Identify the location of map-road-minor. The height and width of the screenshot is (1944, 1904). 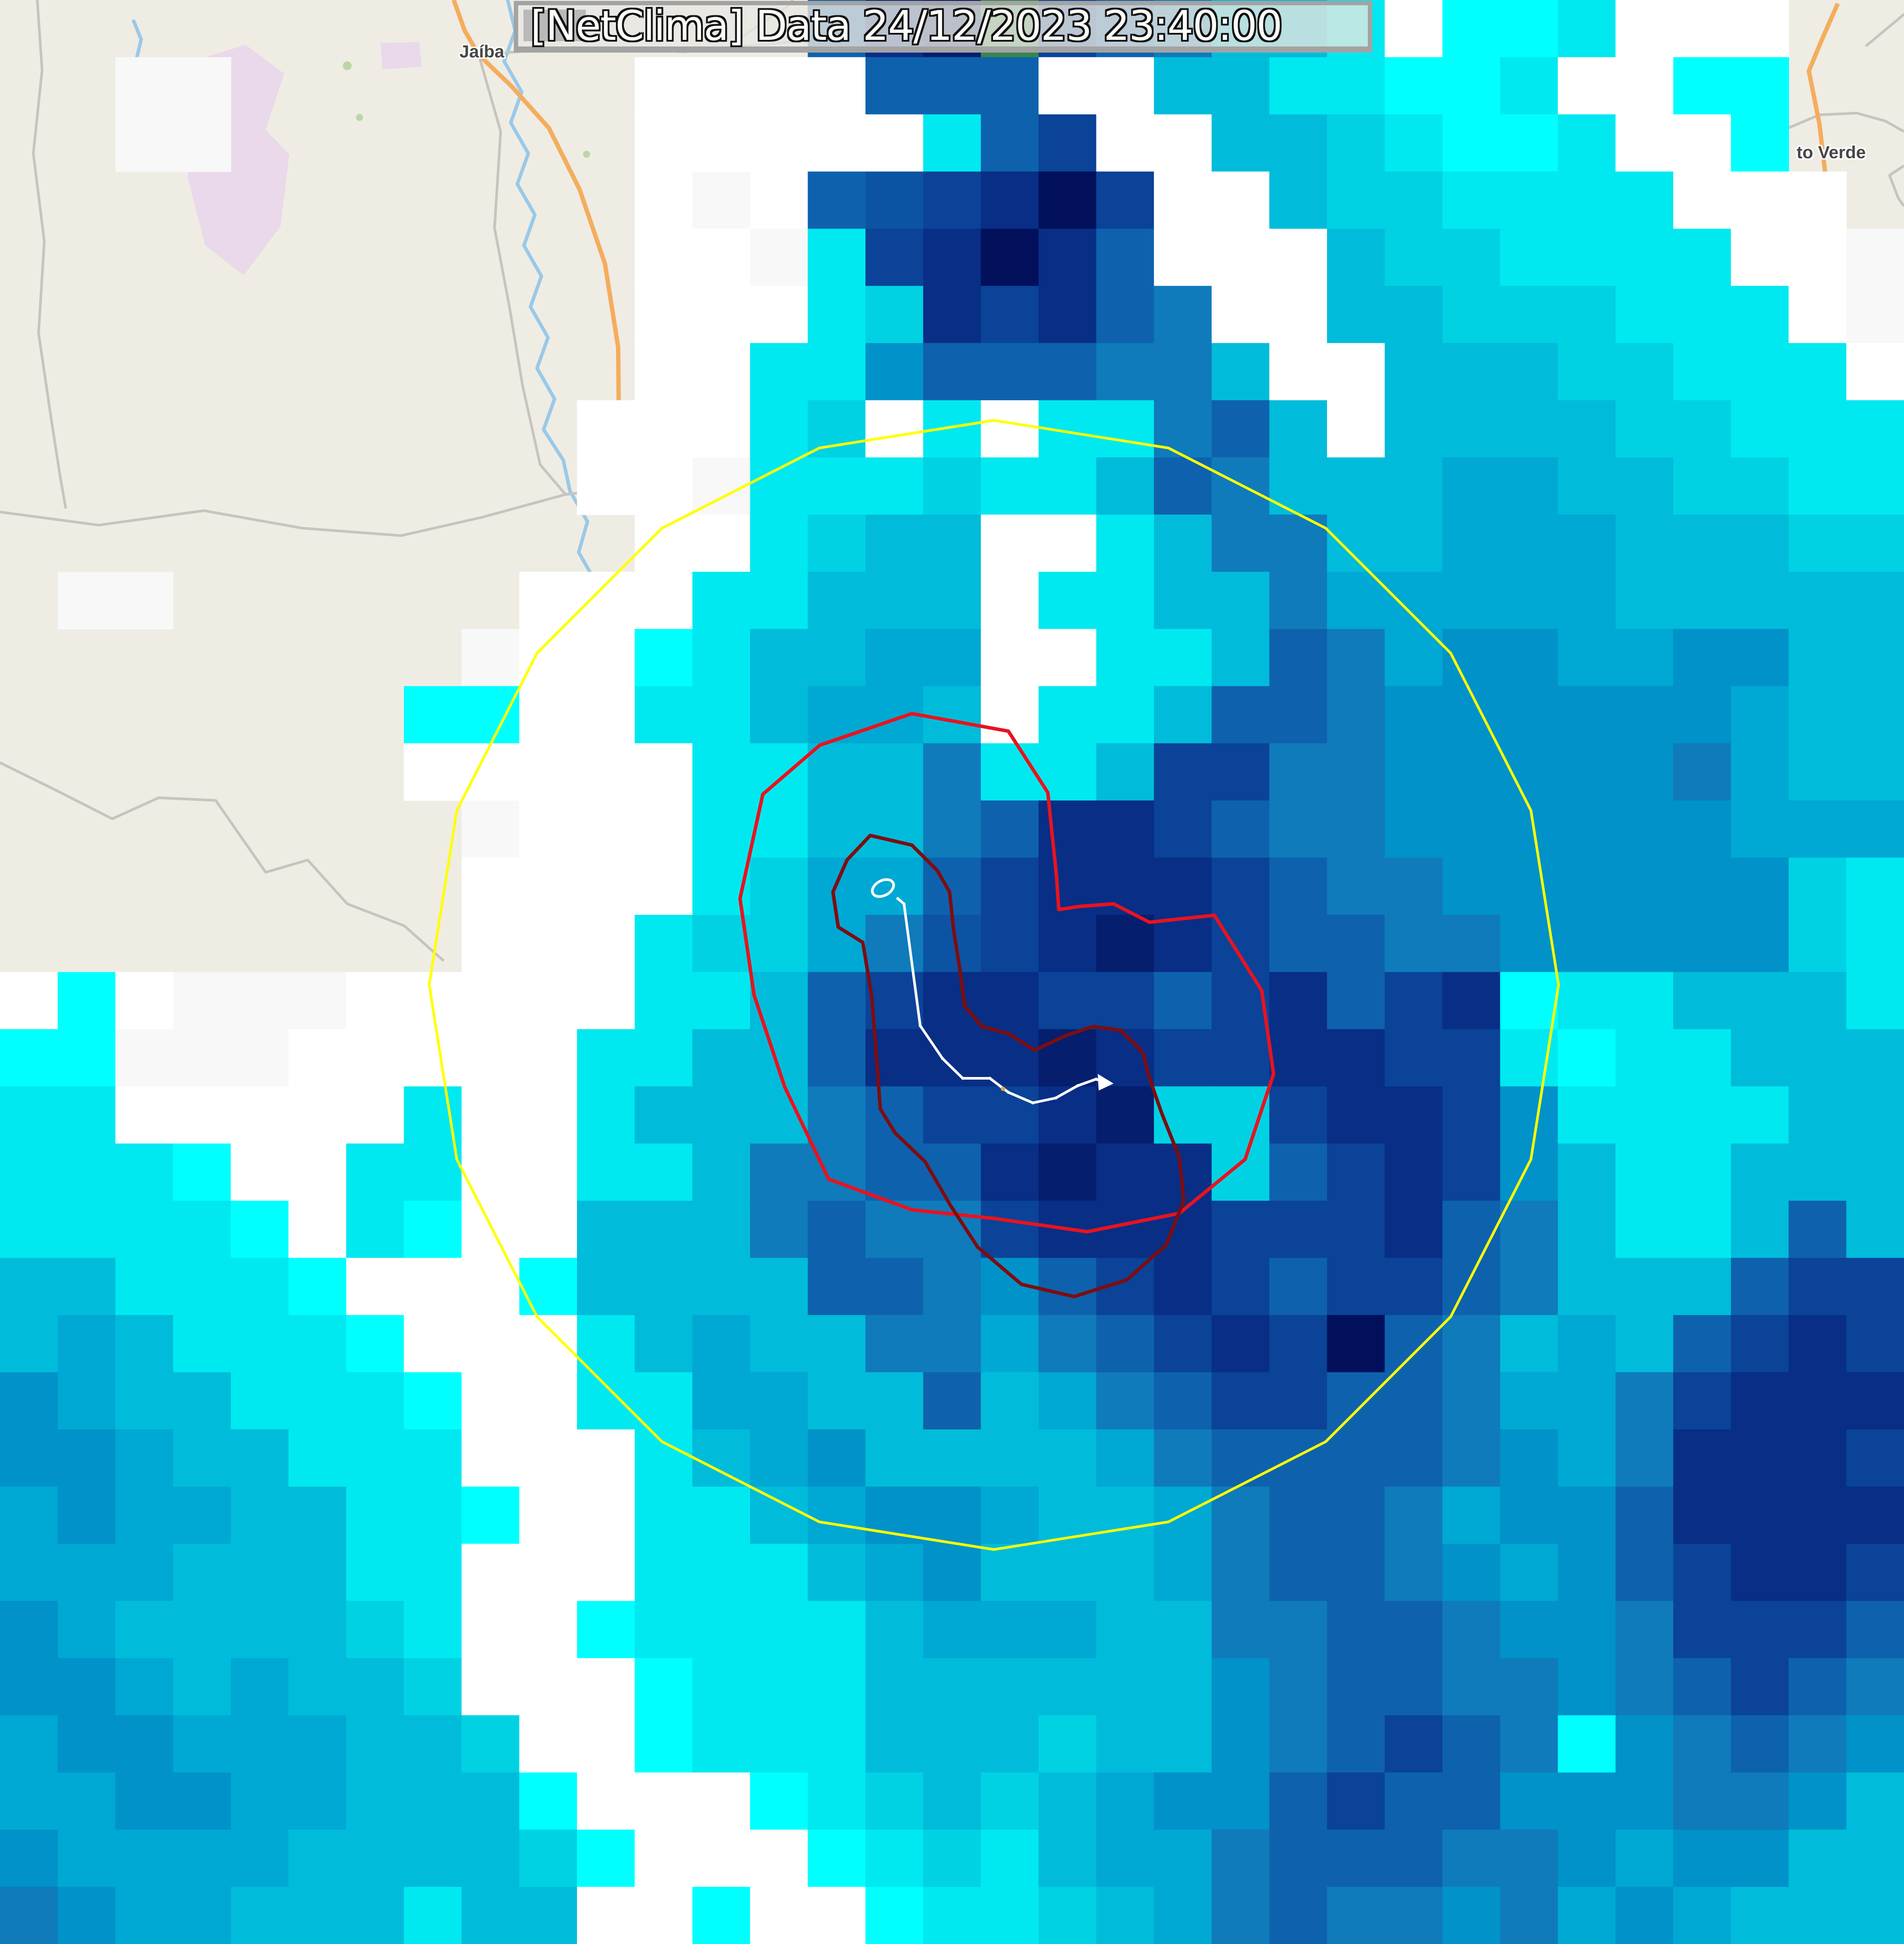
(522, 274).